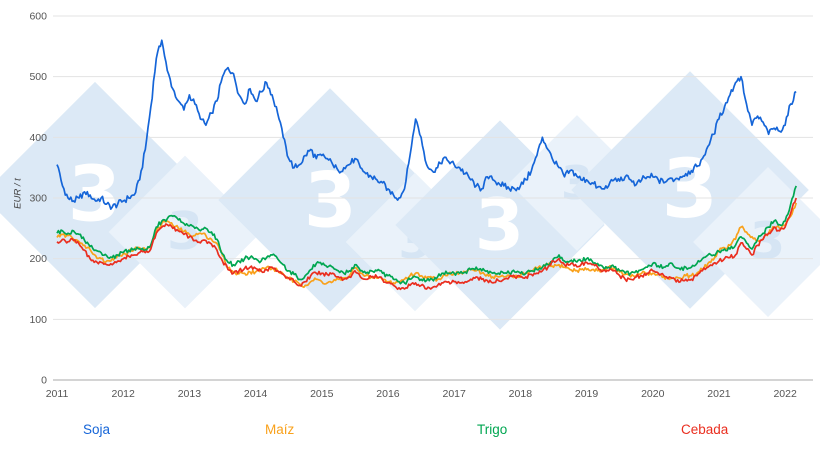 Image resolution: width=820 pixels, height=454 pixels. What do you see at coordinates (97, 429) in the screenshot?
I see `legend-label-soja: Soja` at bounding box center [97, 429].